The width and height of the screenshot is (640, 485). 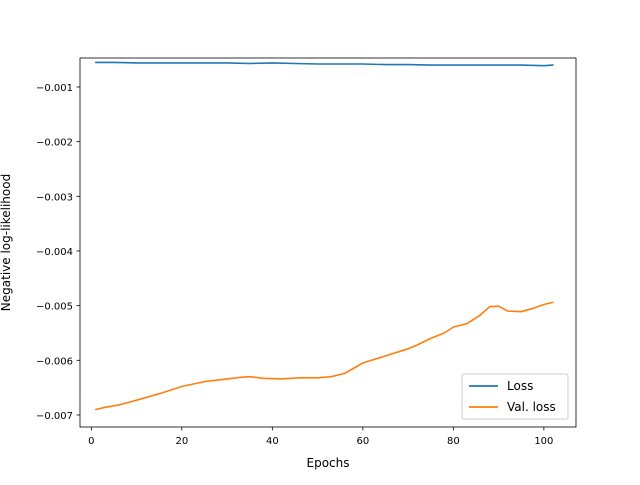 I want to click on y-tick-label: −0.007, so click(x=54, y=416).